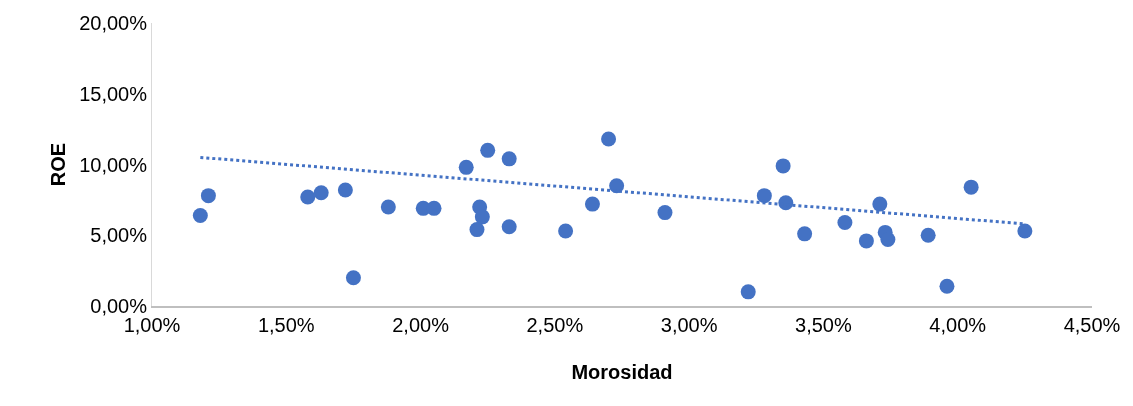  Describe the element at coordinates (119, 235) in the screenshot. I see `y-tick-label: 5,00%` at that location.